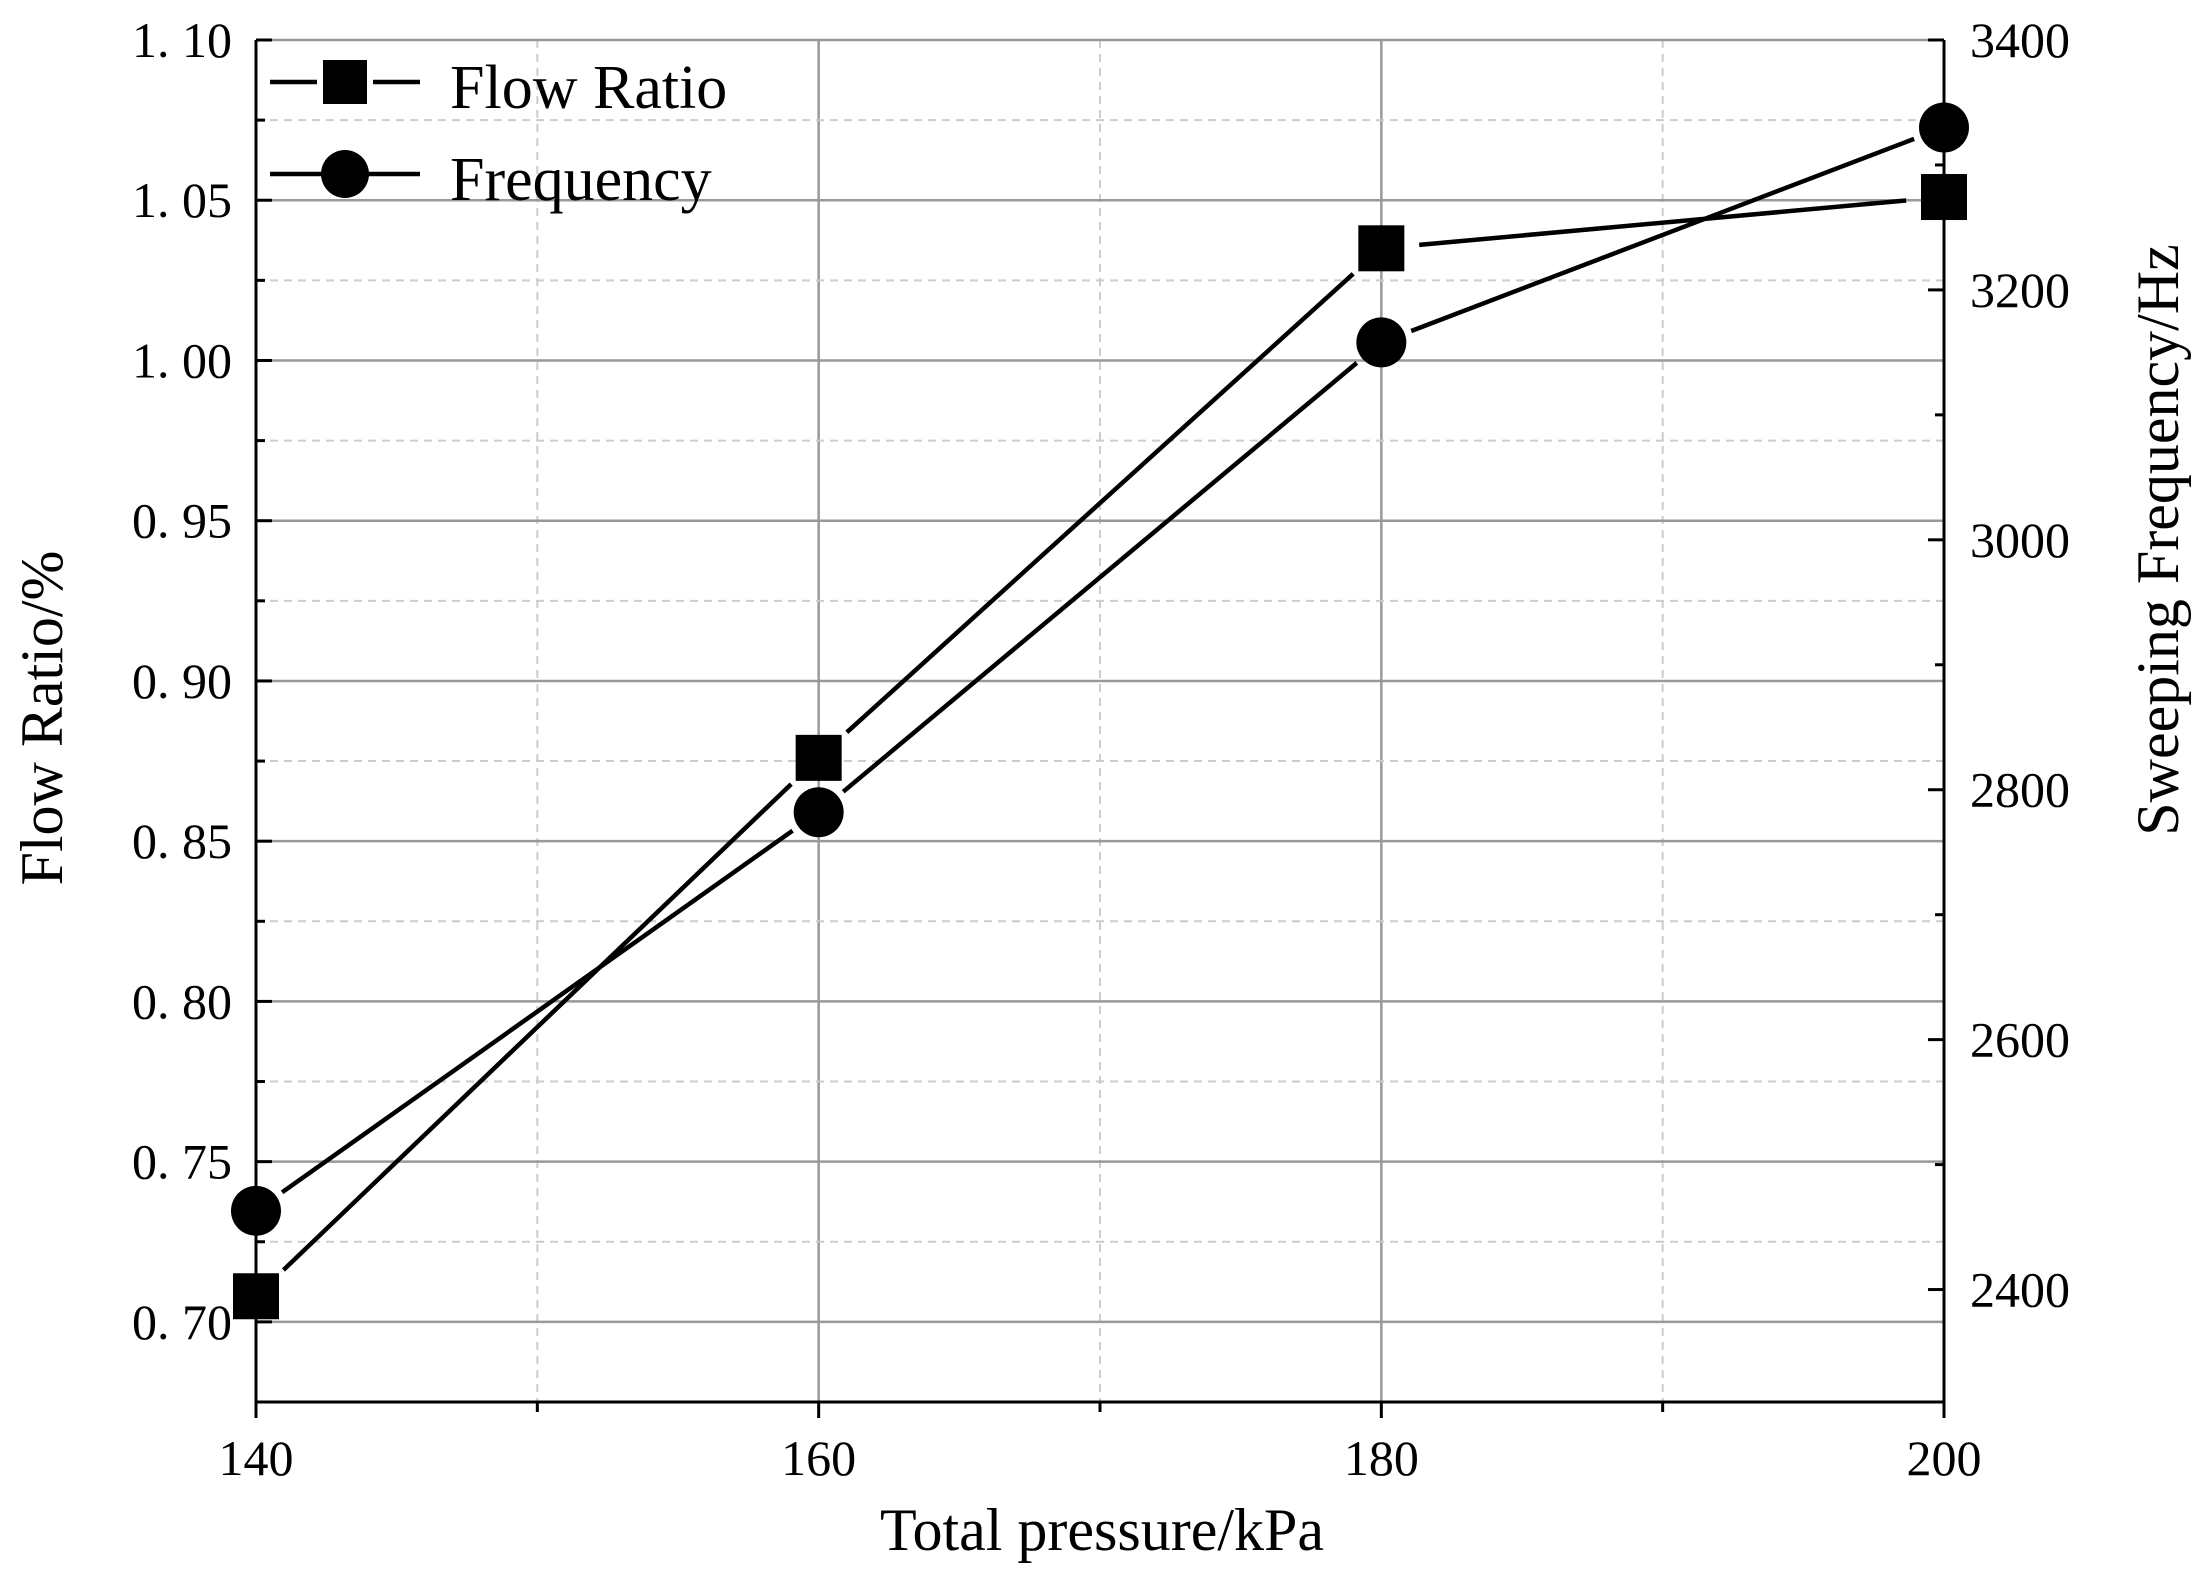 This screenshot has width=2197, height=1589. What do you see at coordinates (42, 717) in the screenshot?
I see `left-y-axis-title: Flow Ratio/%` at bounding box center [42, 717].